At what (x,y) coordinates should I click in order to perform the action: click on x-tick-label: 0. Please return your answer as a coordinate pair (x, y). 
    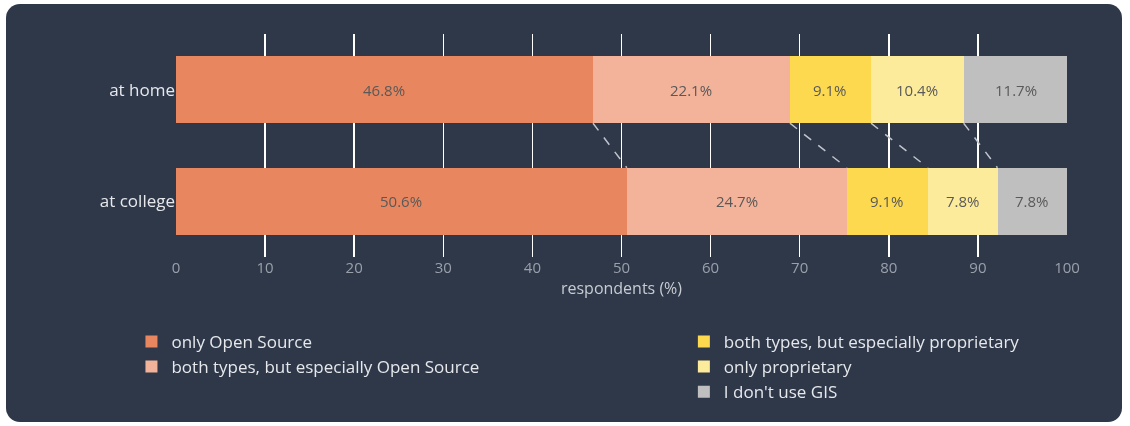
    Looking at the image, I should click on (176, 267).